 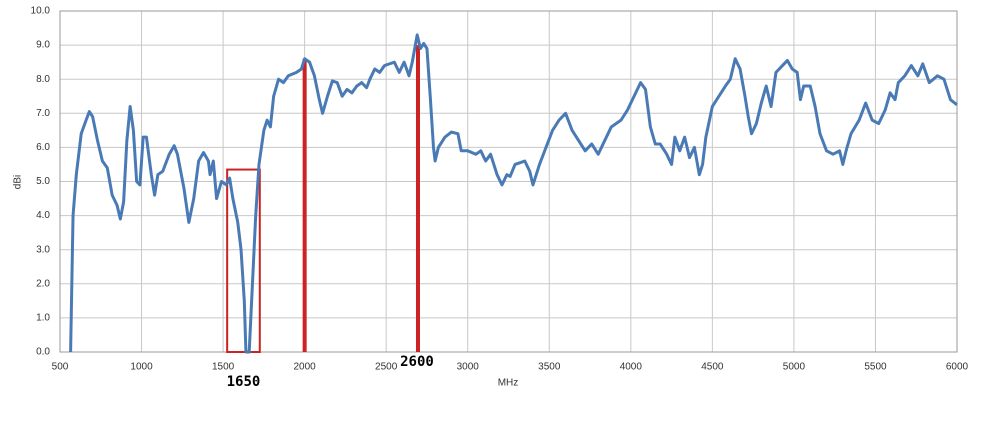 What do you see at coordinates (468, 367) in the screenshot?
I see `x-tick-label: 3000` at bounding box center [468, 367].